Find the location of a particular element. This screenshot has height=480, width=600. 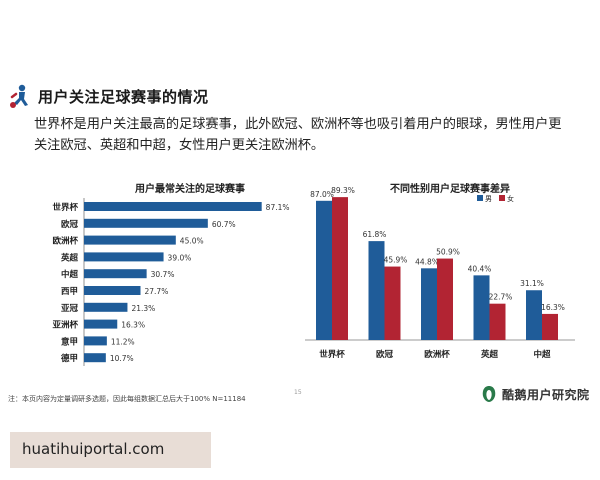

category-label: 亚冠 is located at coordinates (70, 309).